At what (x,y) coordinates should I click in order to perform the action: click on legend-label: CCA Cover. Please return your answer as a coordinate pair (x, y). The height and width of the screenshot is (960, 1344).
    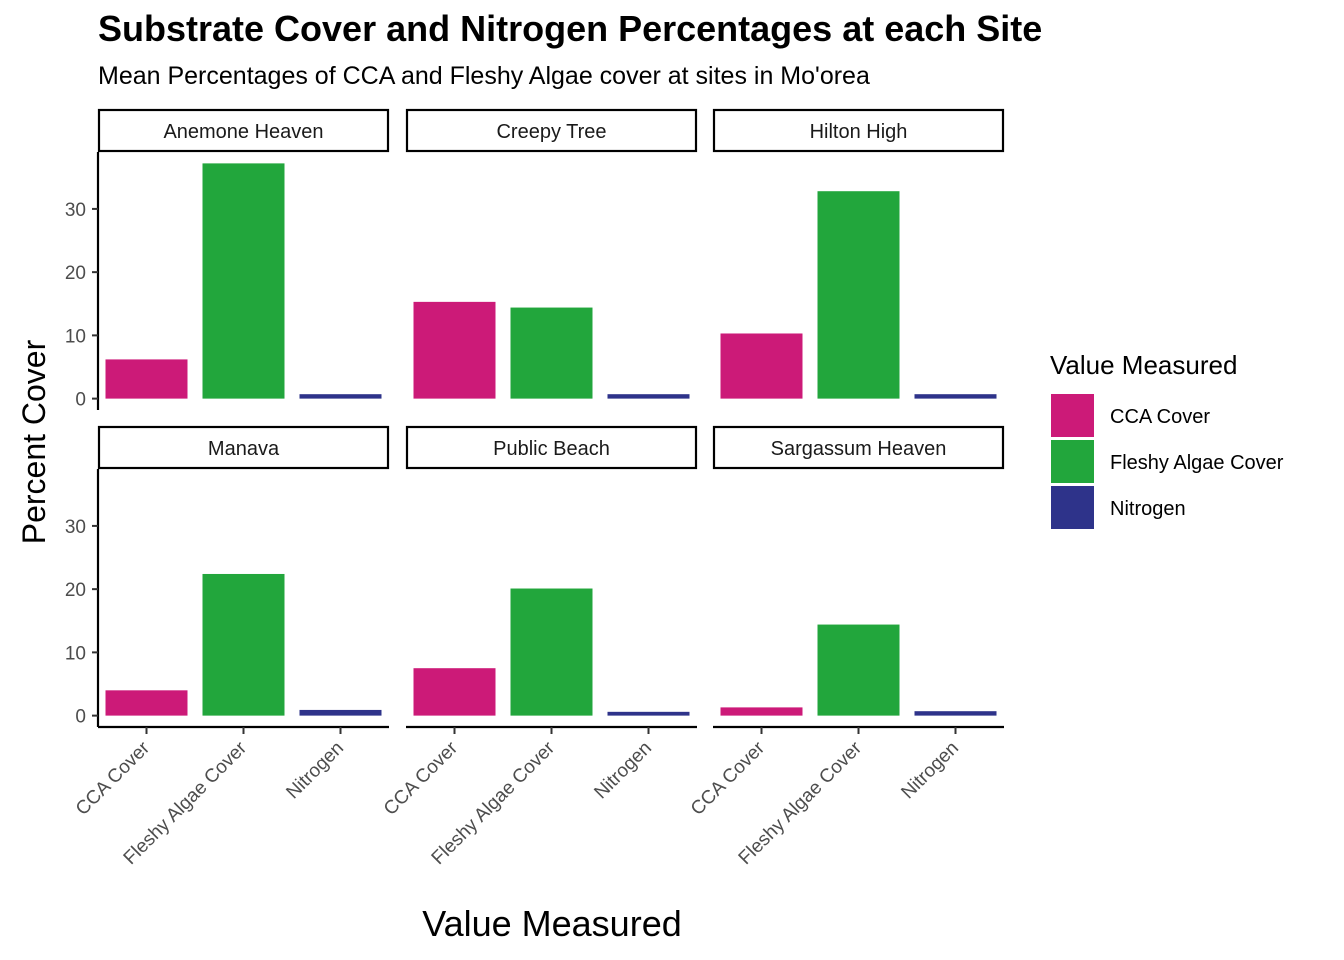
    Looking at the image, I should click on (1160, 417).